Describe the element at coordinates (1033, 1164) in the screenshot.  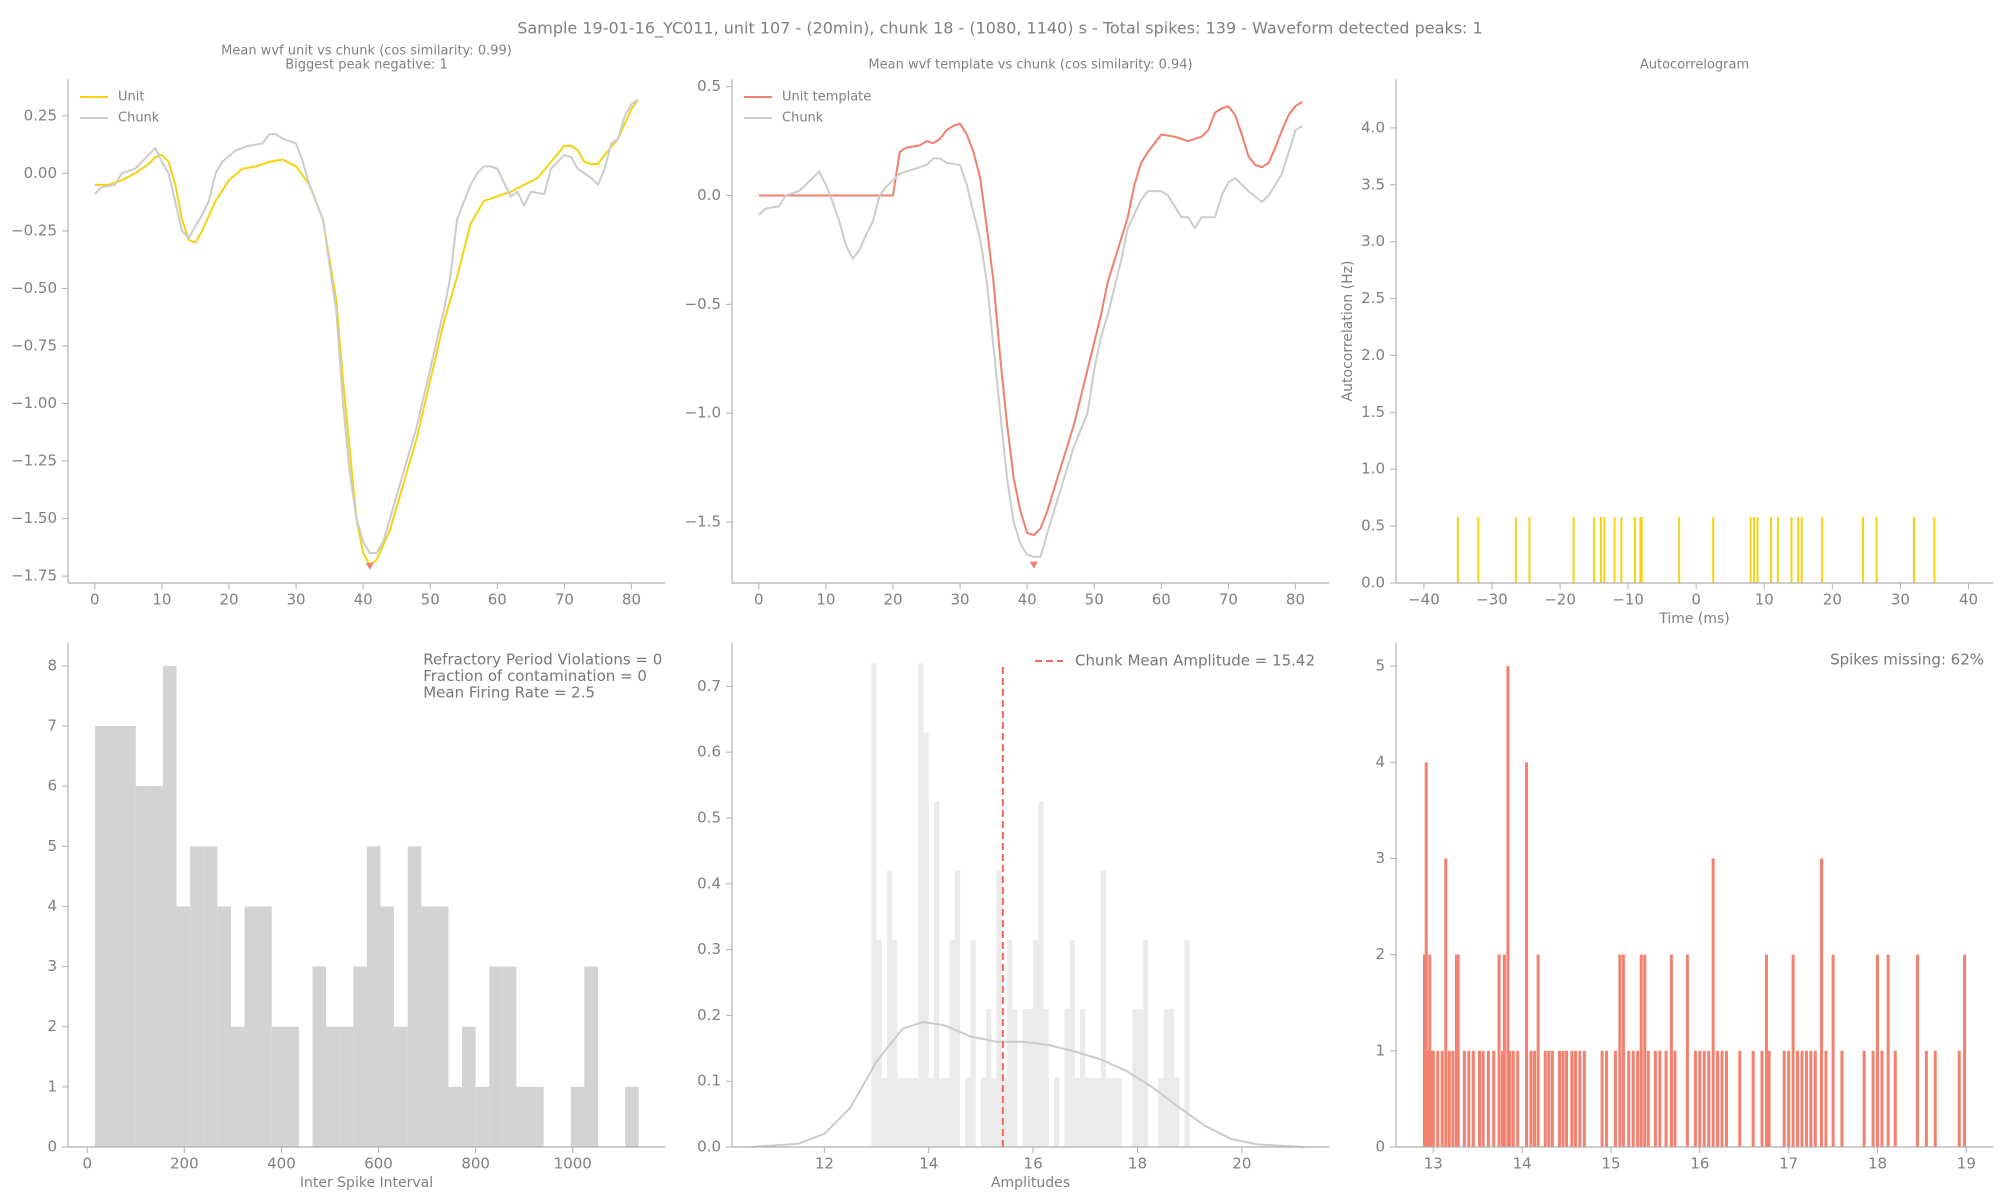
I see `x-tick-label: 16` at that location.